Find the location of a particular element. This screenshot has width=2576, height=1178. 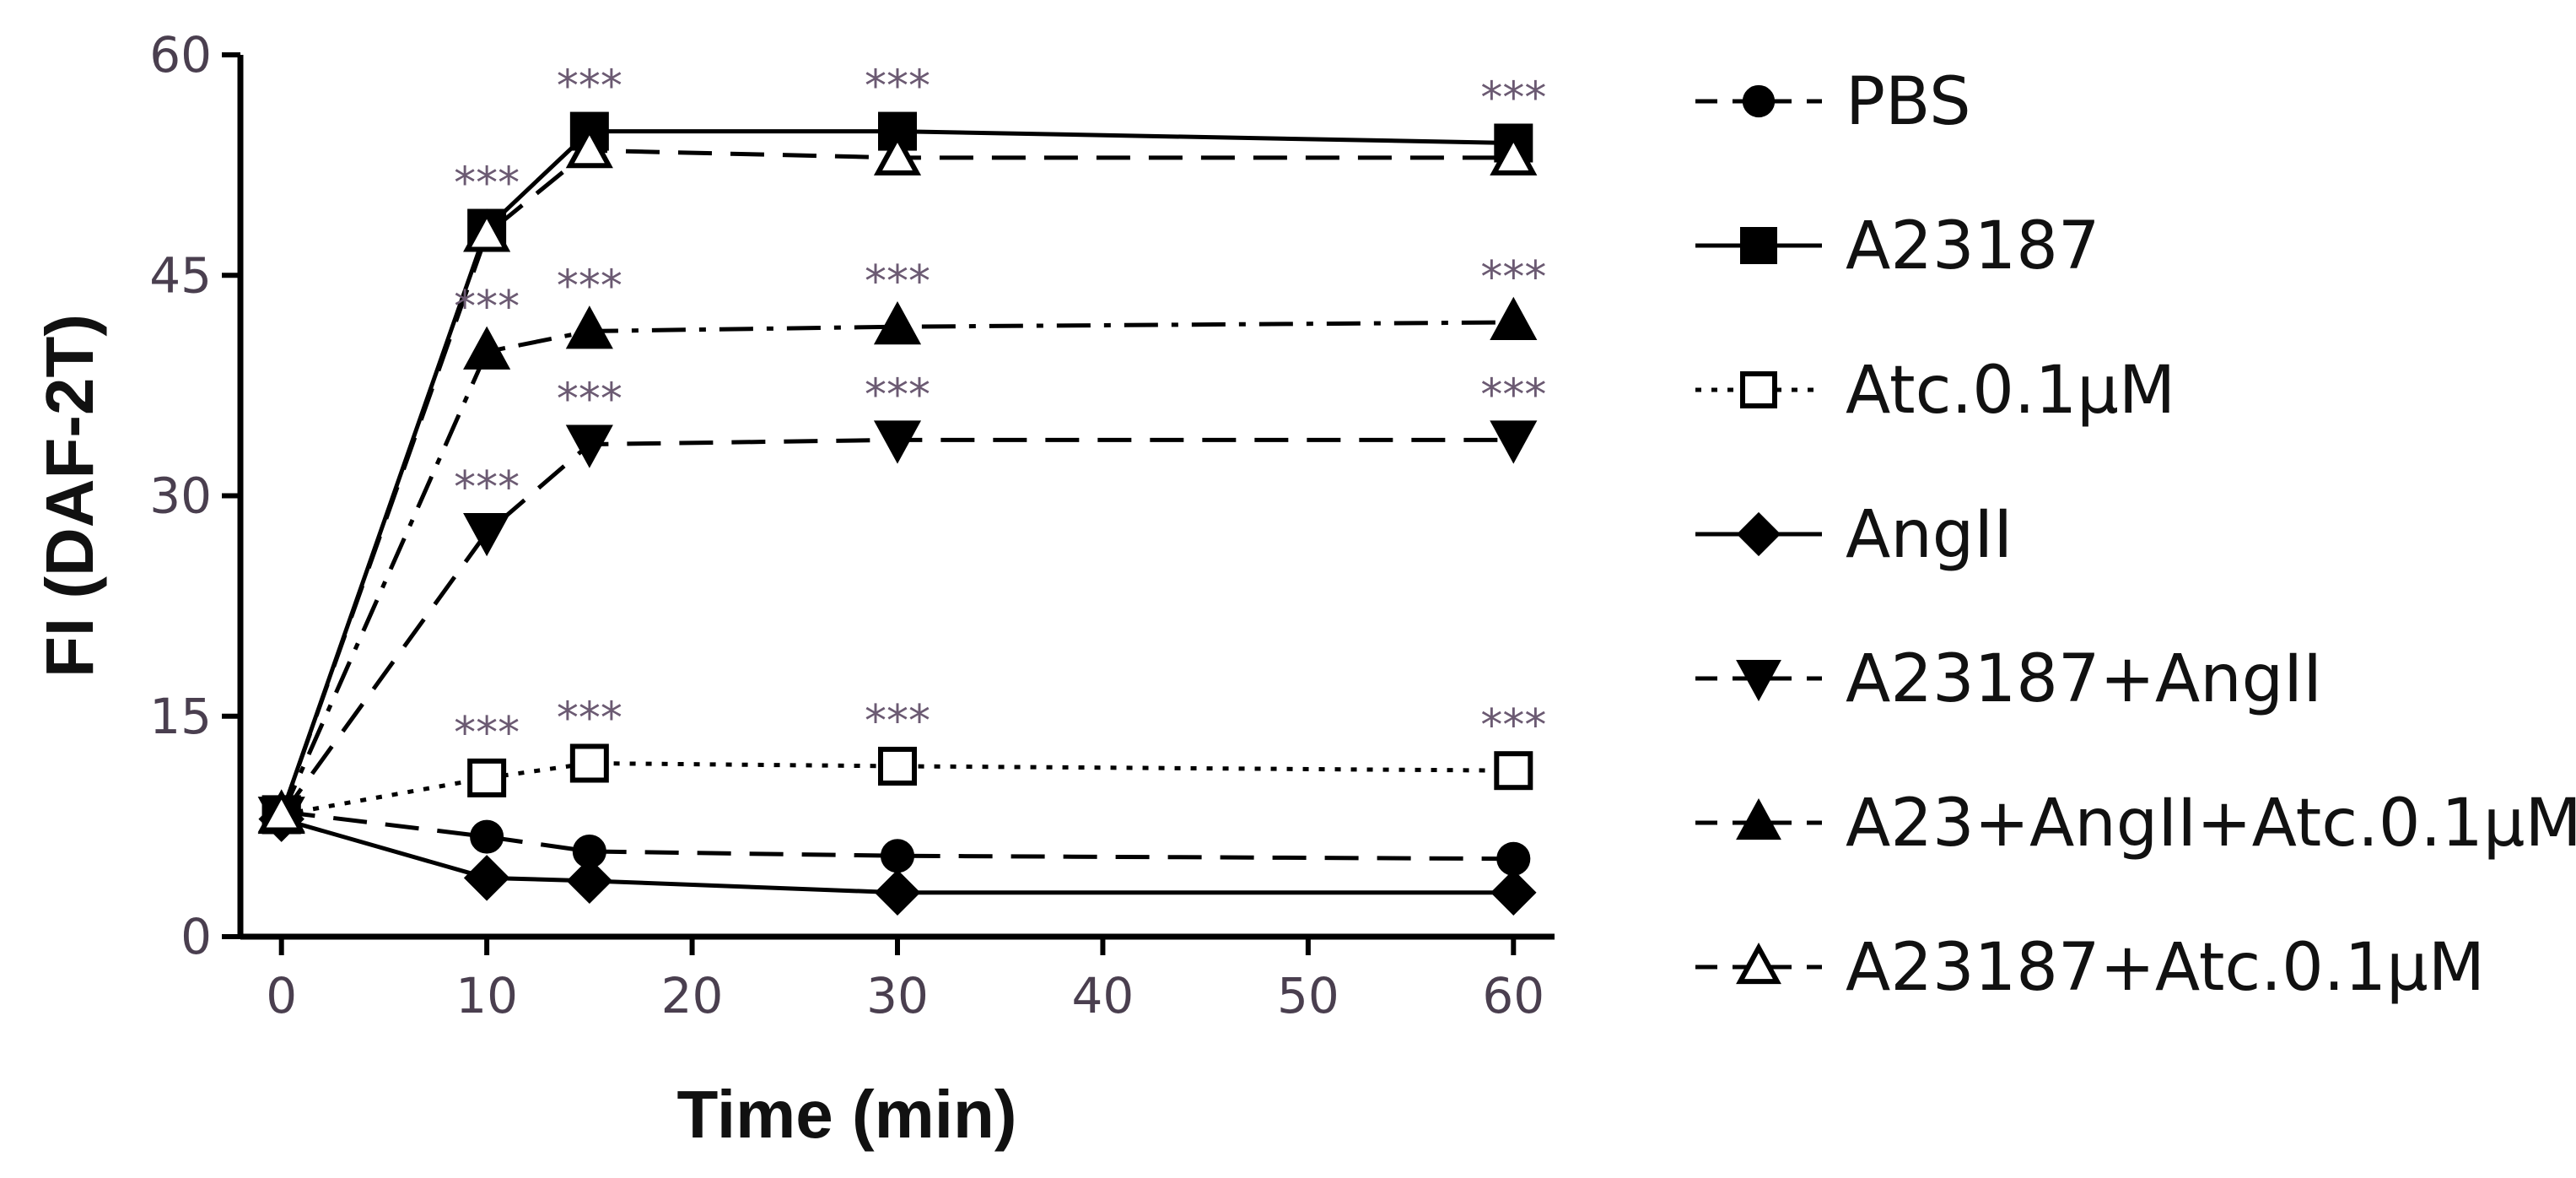

legend-marker-a23187-angii is located at coordinates (1758, 681).